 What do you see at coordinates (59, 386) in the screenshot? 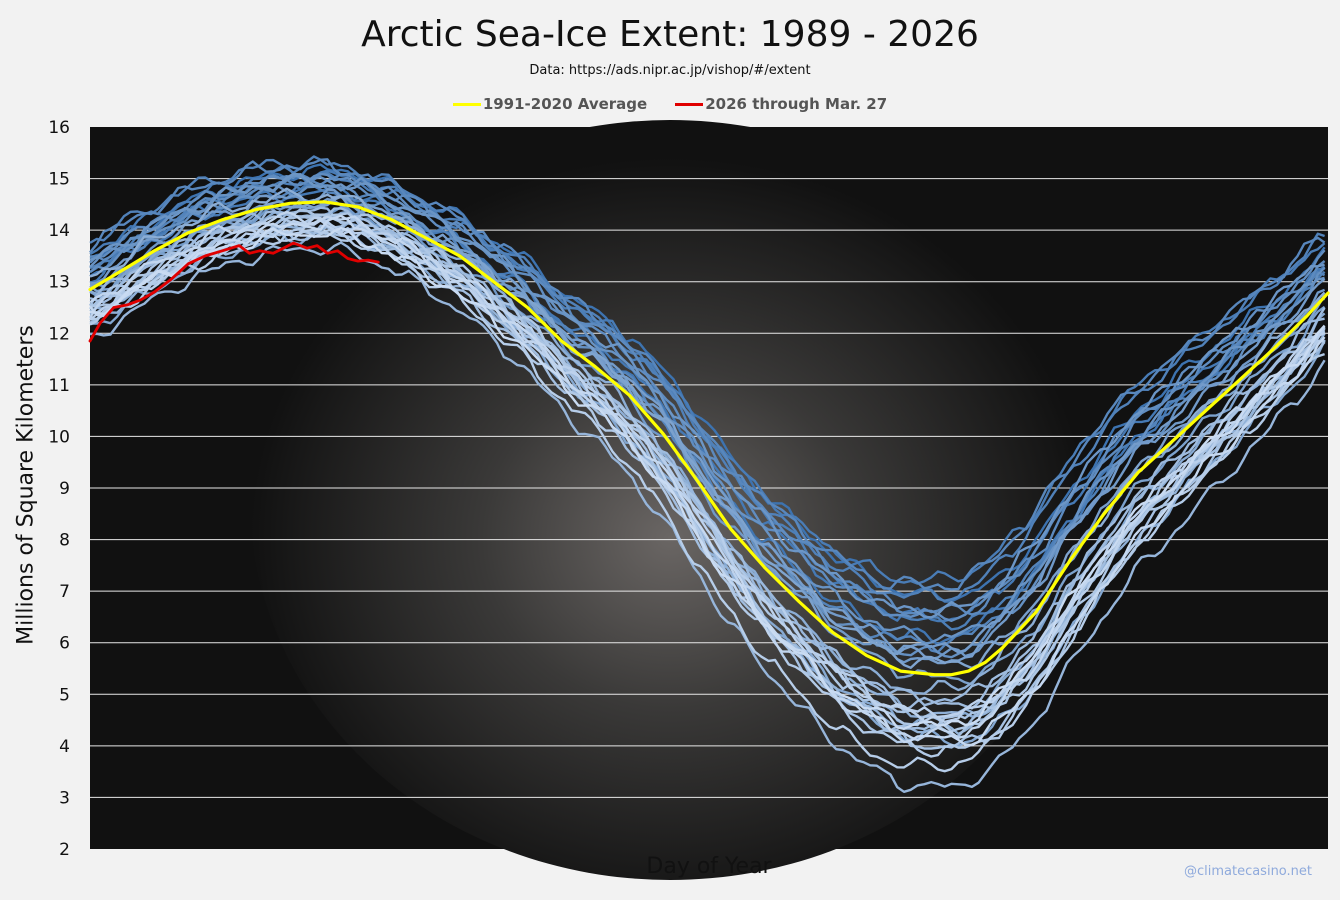
I see `y-tick-label: 11` at bounding box center [59, 386].